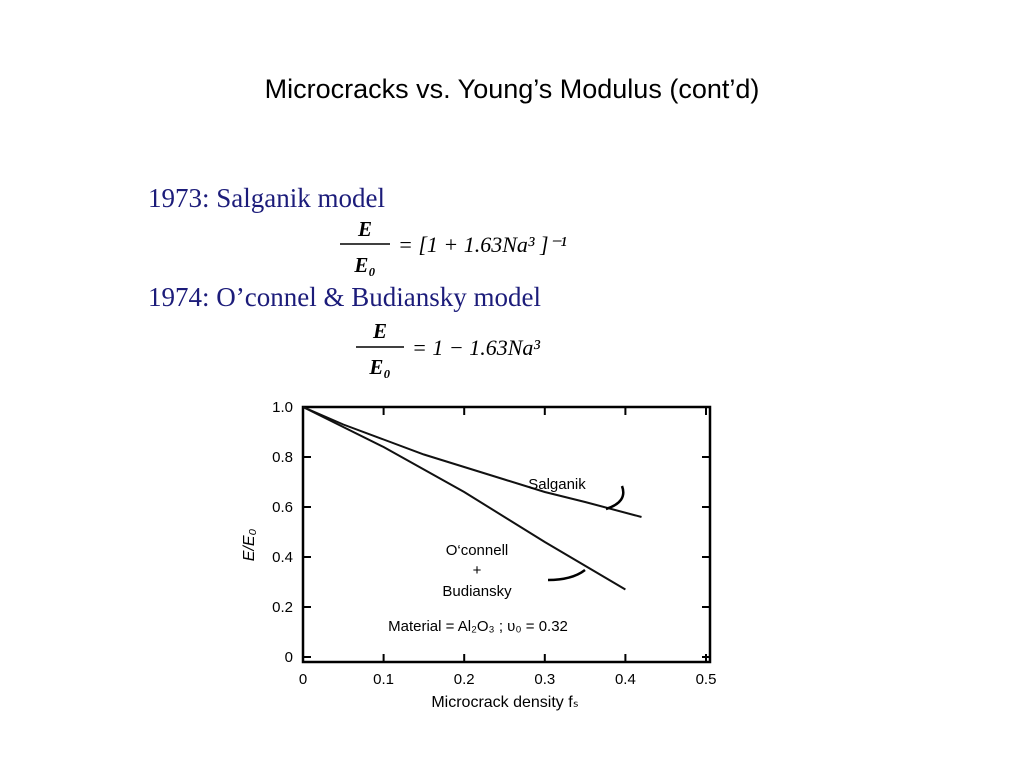 Image resolution: width=1024 pixels, height=768 pixels. Describe the element at coordinates (303, 679) in the screenshot. I see `x-tick-label: 0` at that location.